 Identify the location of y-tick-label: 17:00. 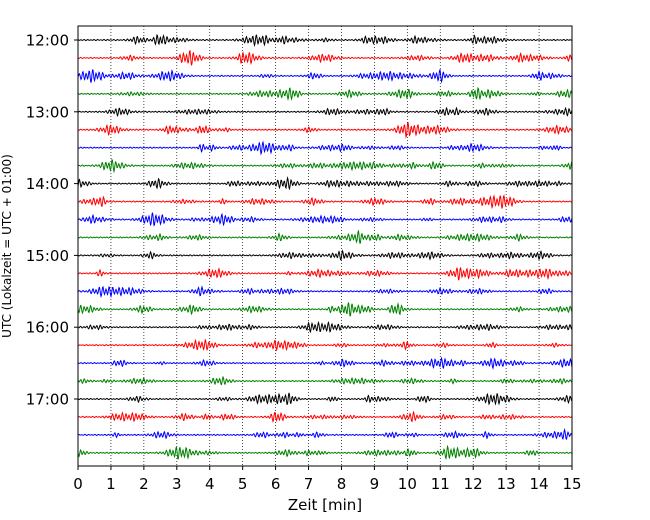
(47, 400).